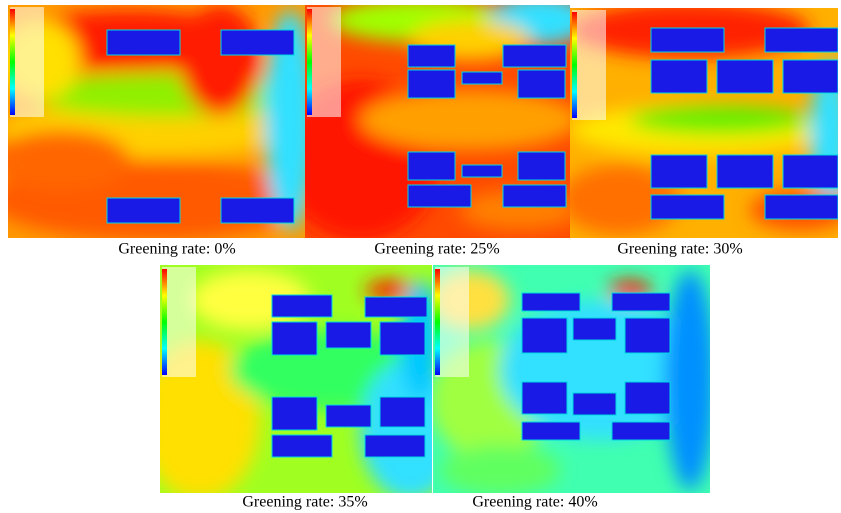  I want to click on panel-caption: Greening rate: 0%, so click(176, 249).